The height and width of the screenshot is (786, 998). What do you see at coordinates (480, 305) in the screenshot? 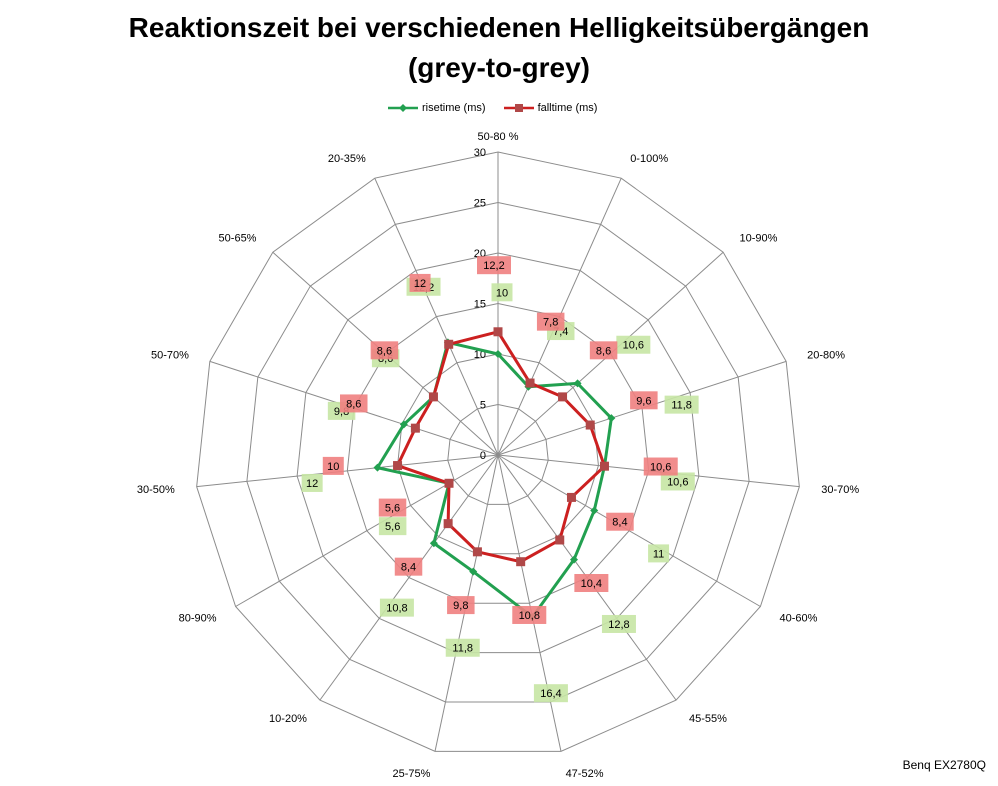
I see `tick-label-15: 15` at bounding box center [480, 305].